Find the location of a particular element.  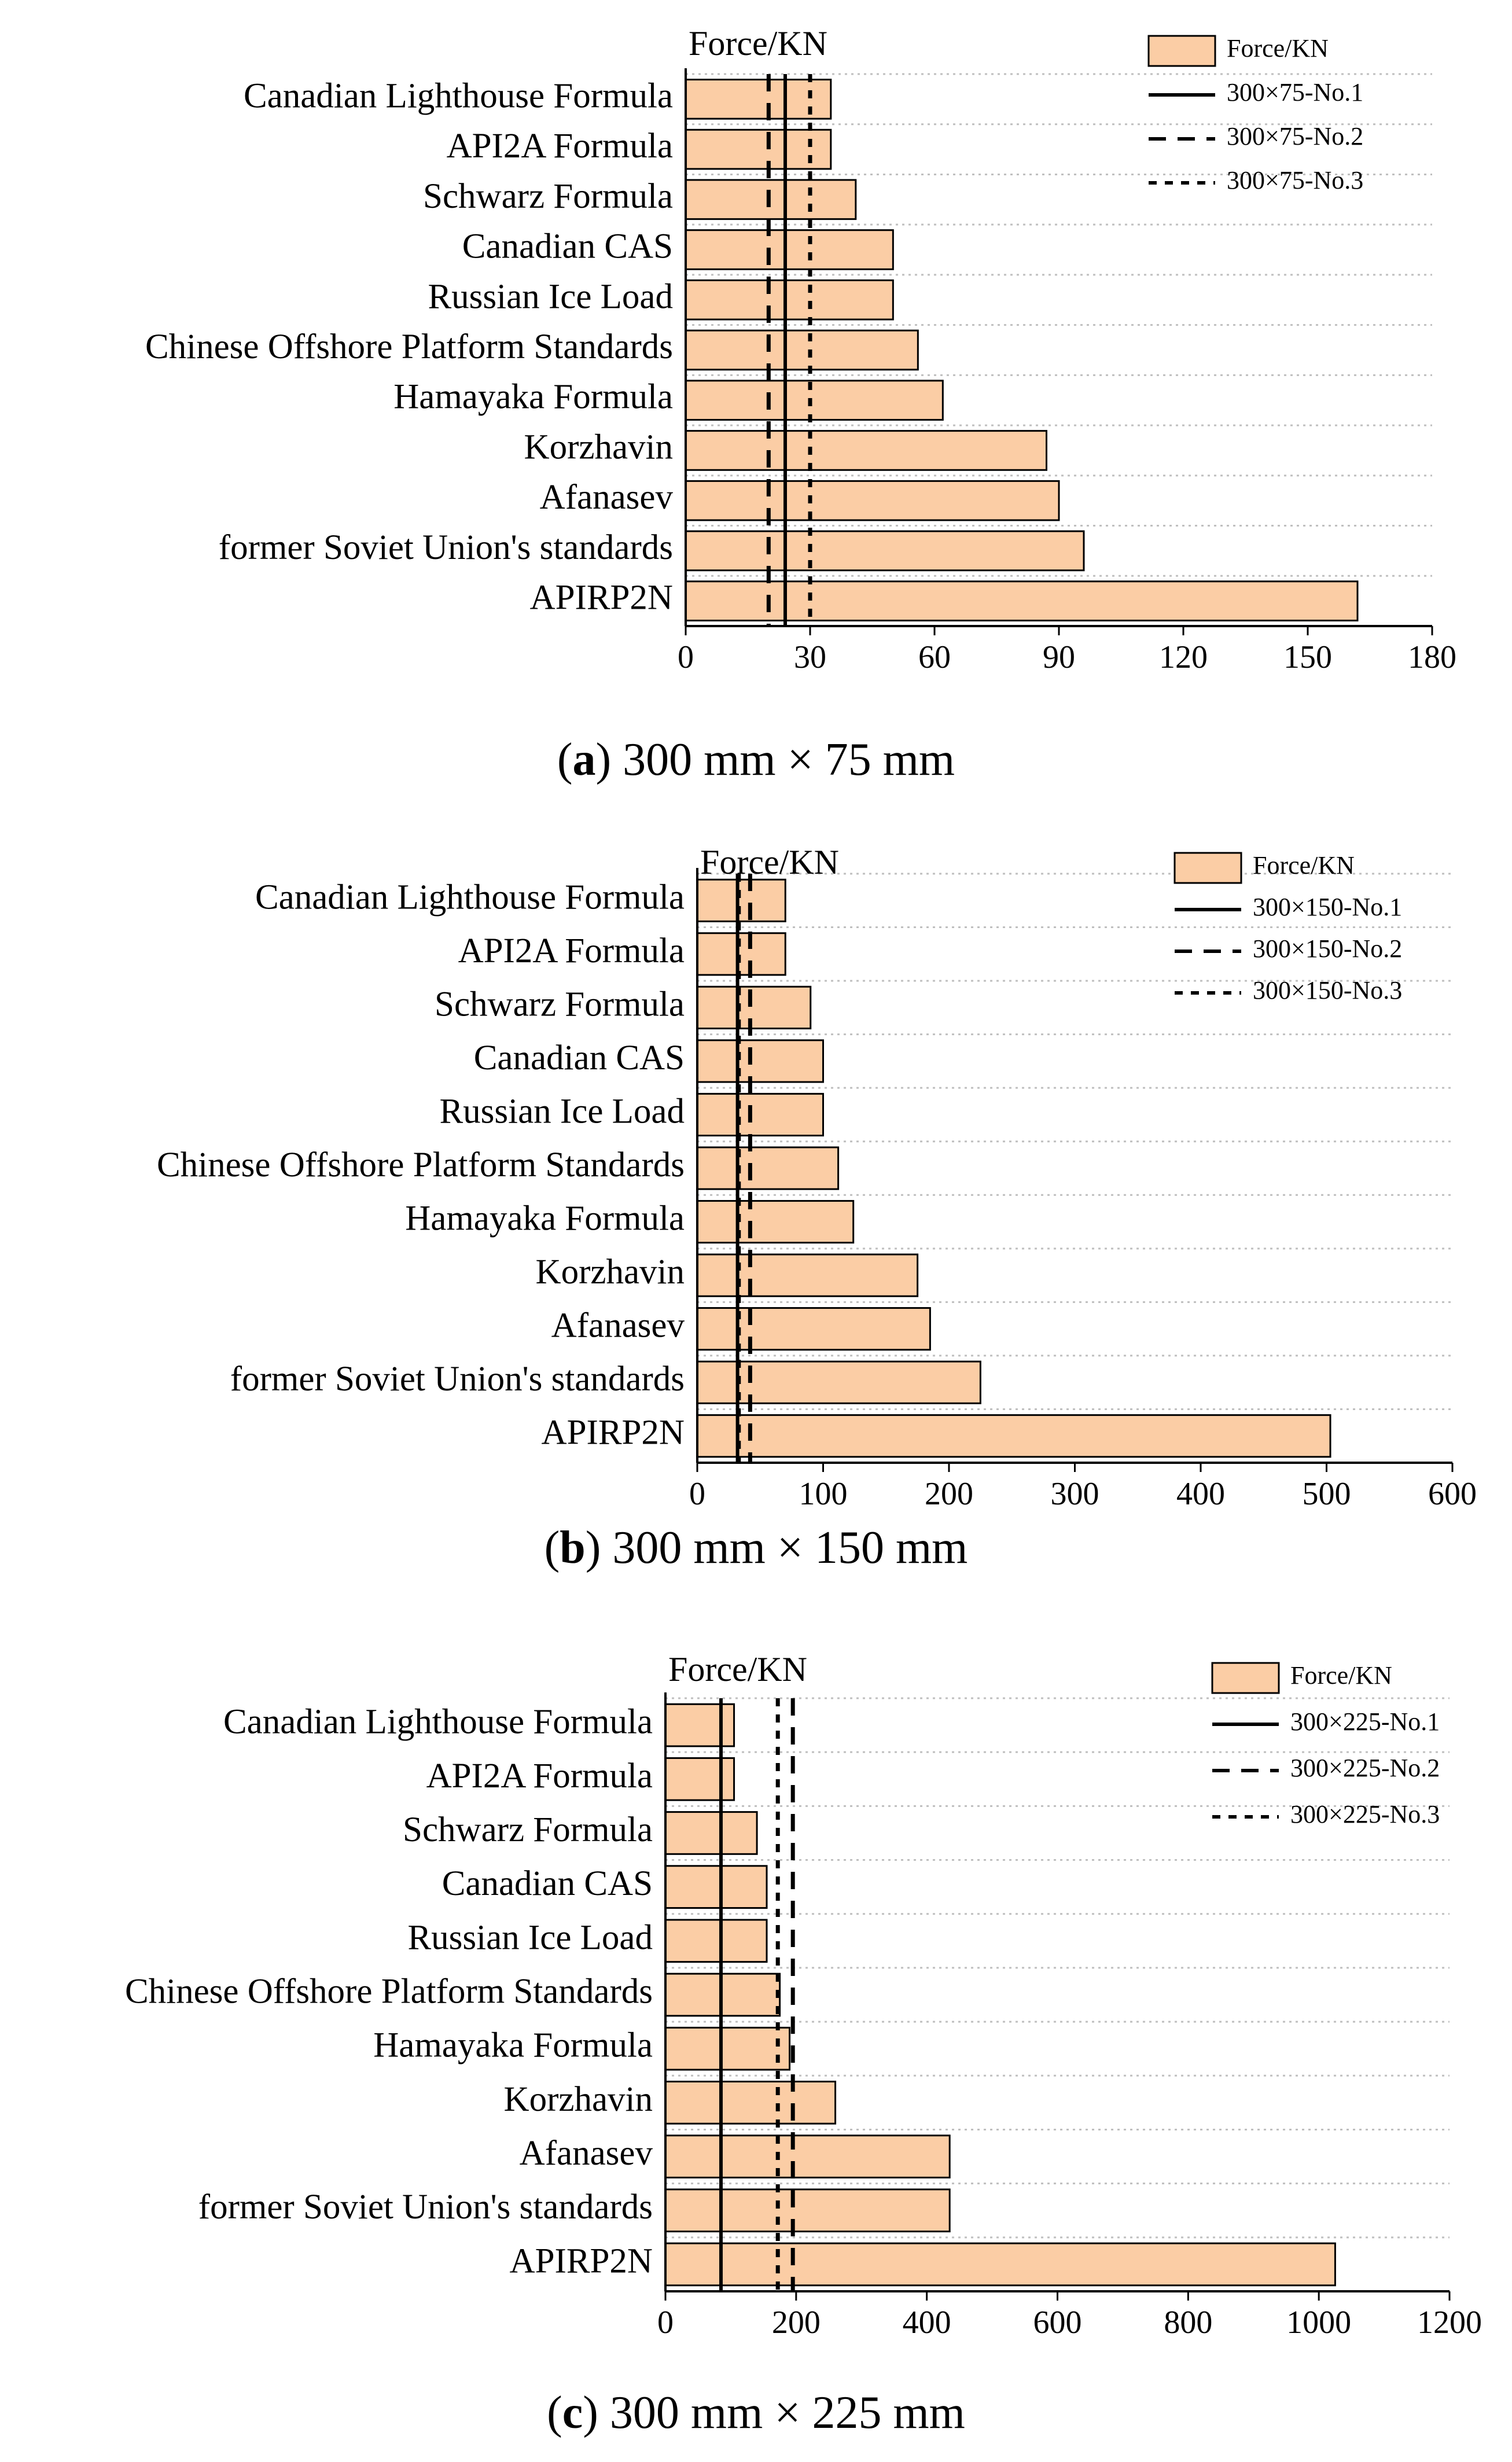

category-label: APIRP2N is located at coordinates (601, 598).